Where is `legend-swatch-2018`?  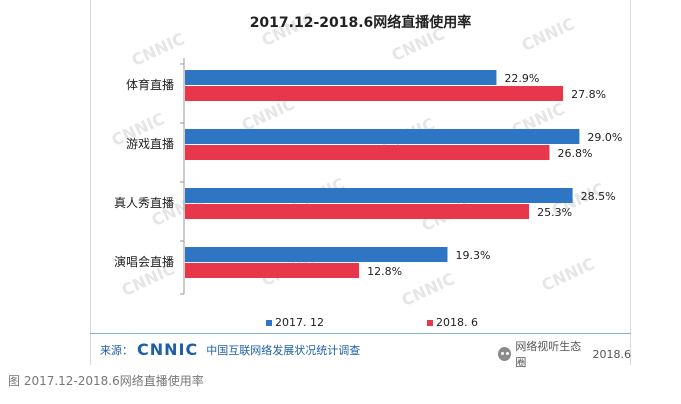
legend-swatch-2018 is located at coordinates (430, 322).